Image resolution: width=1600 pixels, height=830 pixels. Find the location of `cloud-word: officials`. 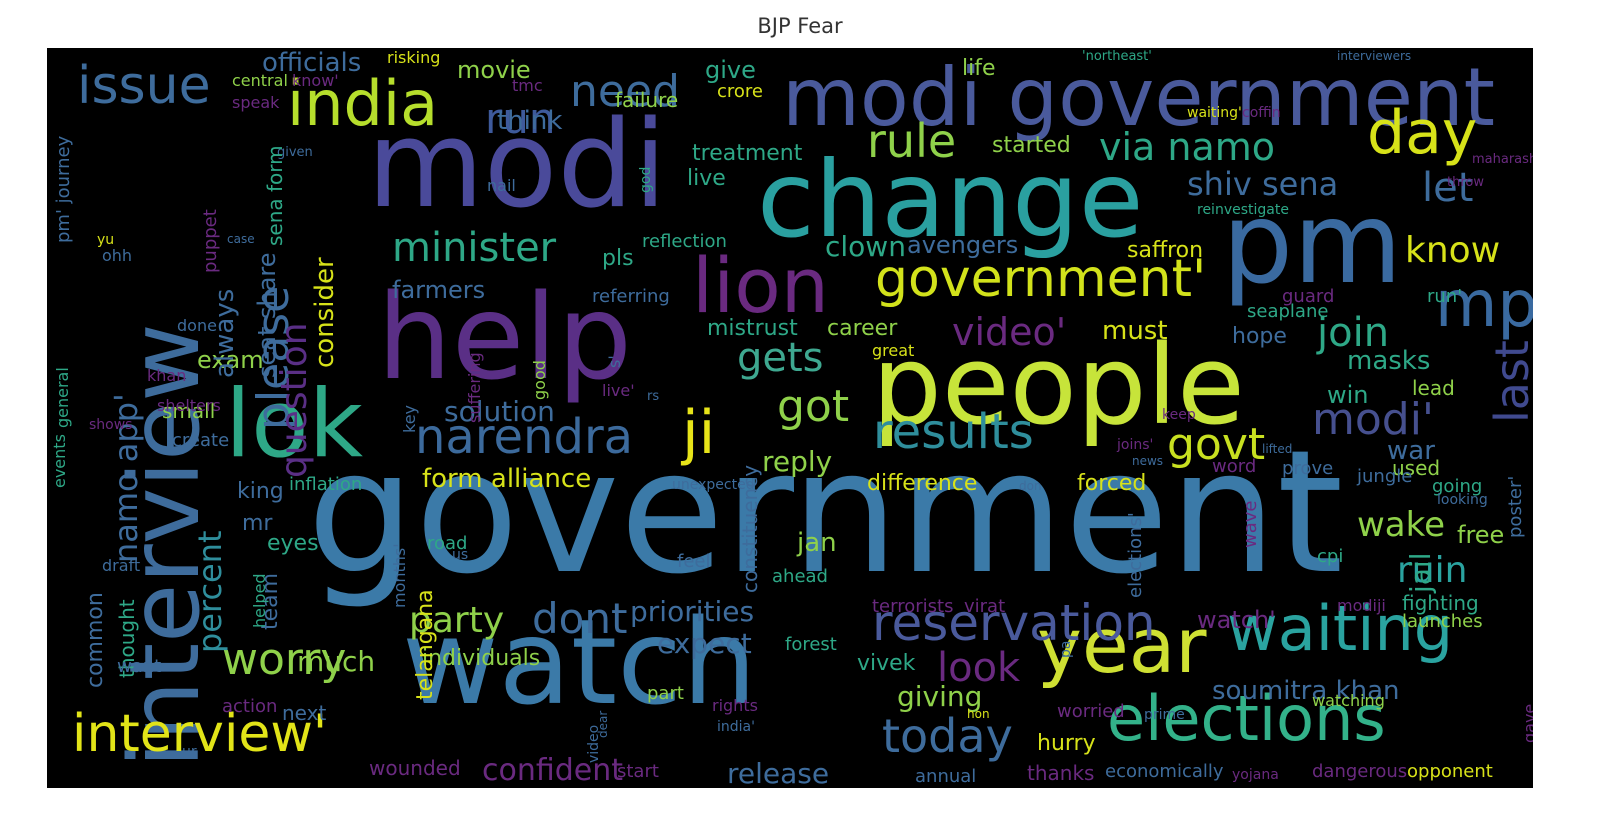

cloud-word: officials is located at coordinates (312, 63).